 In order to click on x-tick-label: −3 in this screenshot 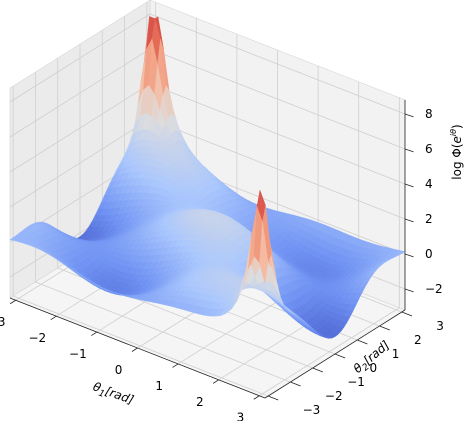, I will do `click(3, 322)`.